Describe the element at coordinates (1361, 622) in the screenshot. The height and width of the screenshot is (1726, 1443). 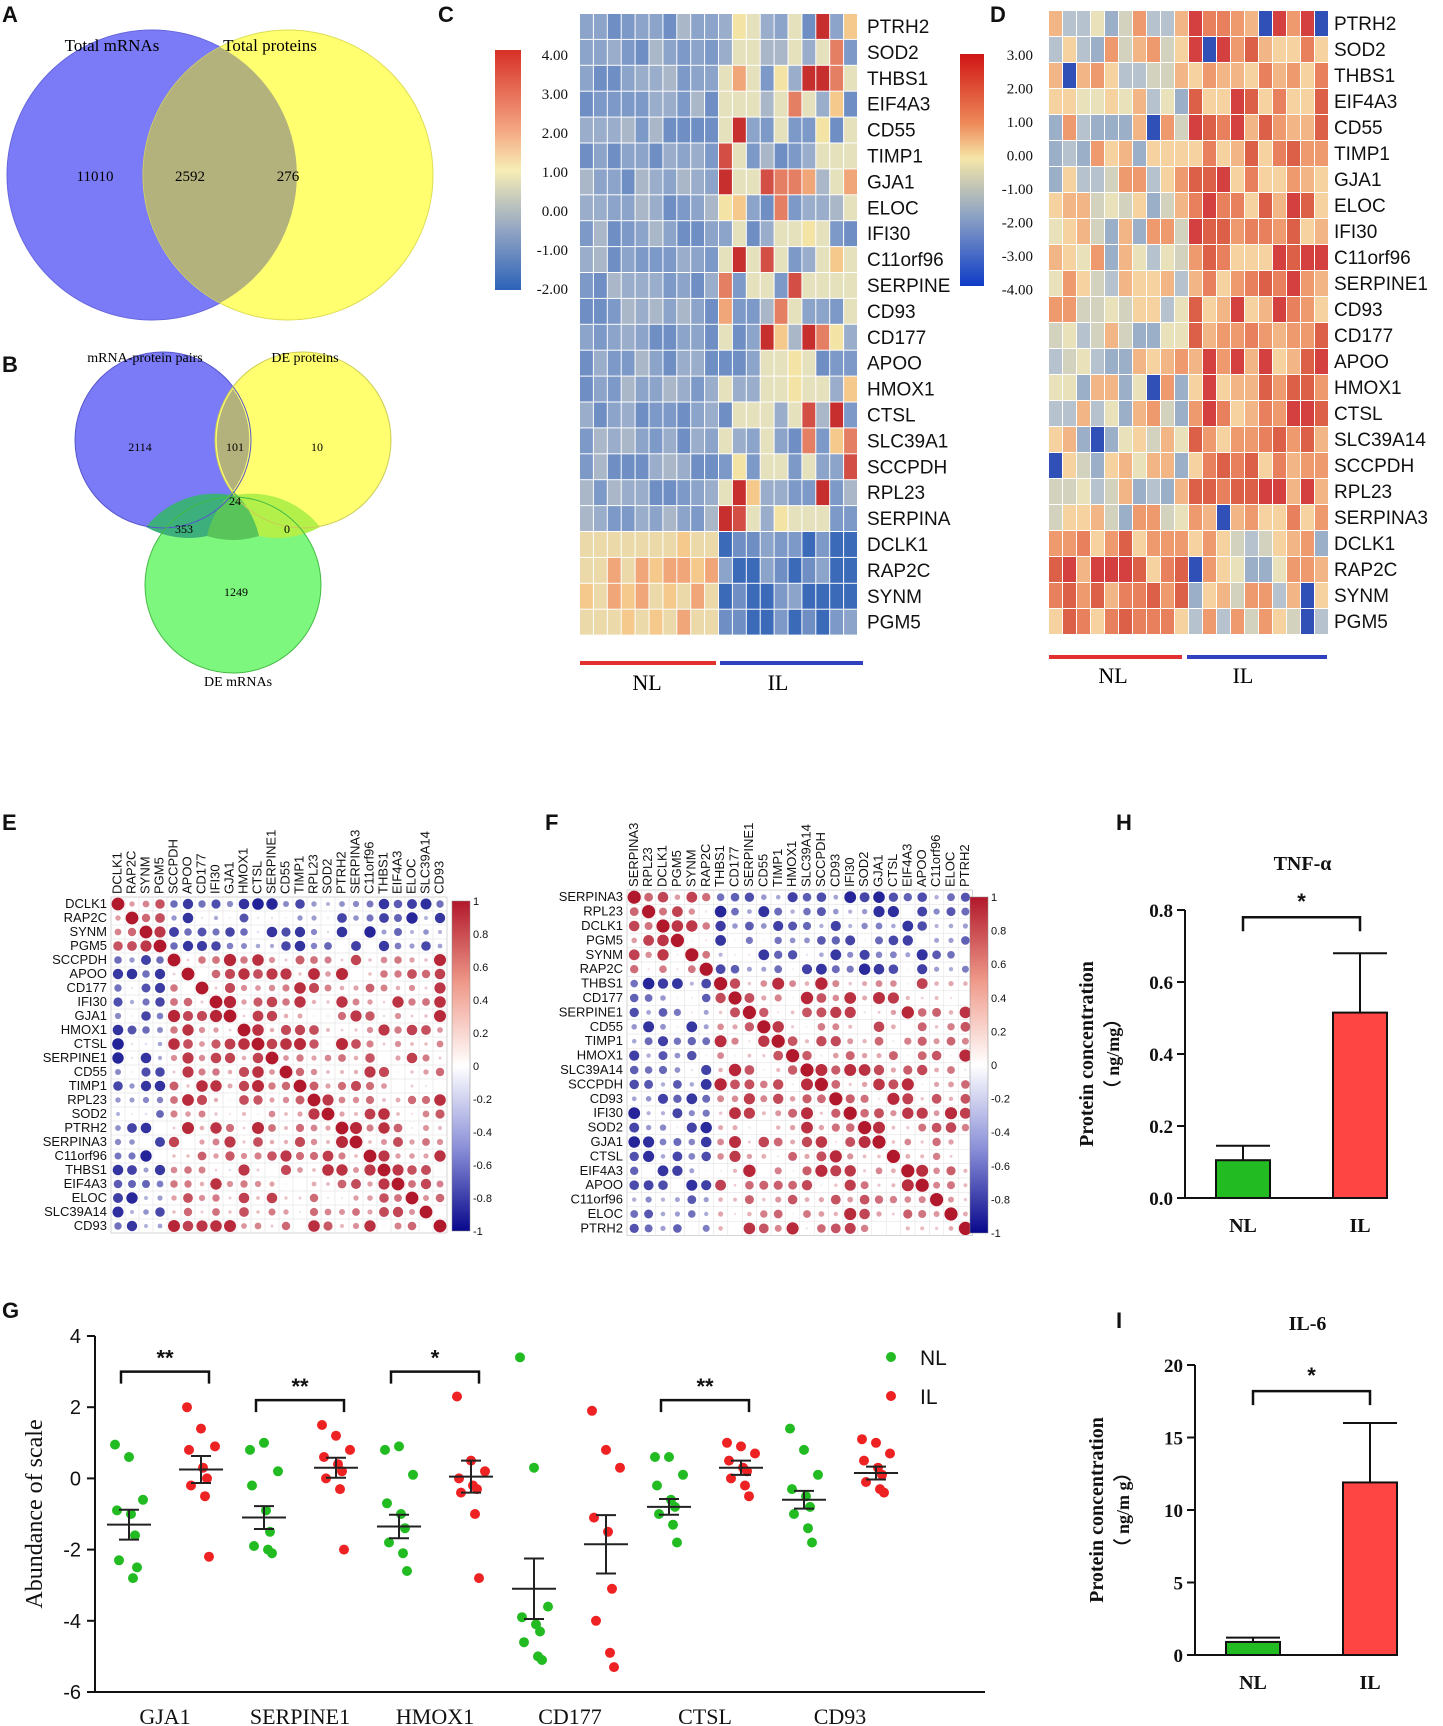
I see `heatmap-d-gene-label: PGM5` at that location.